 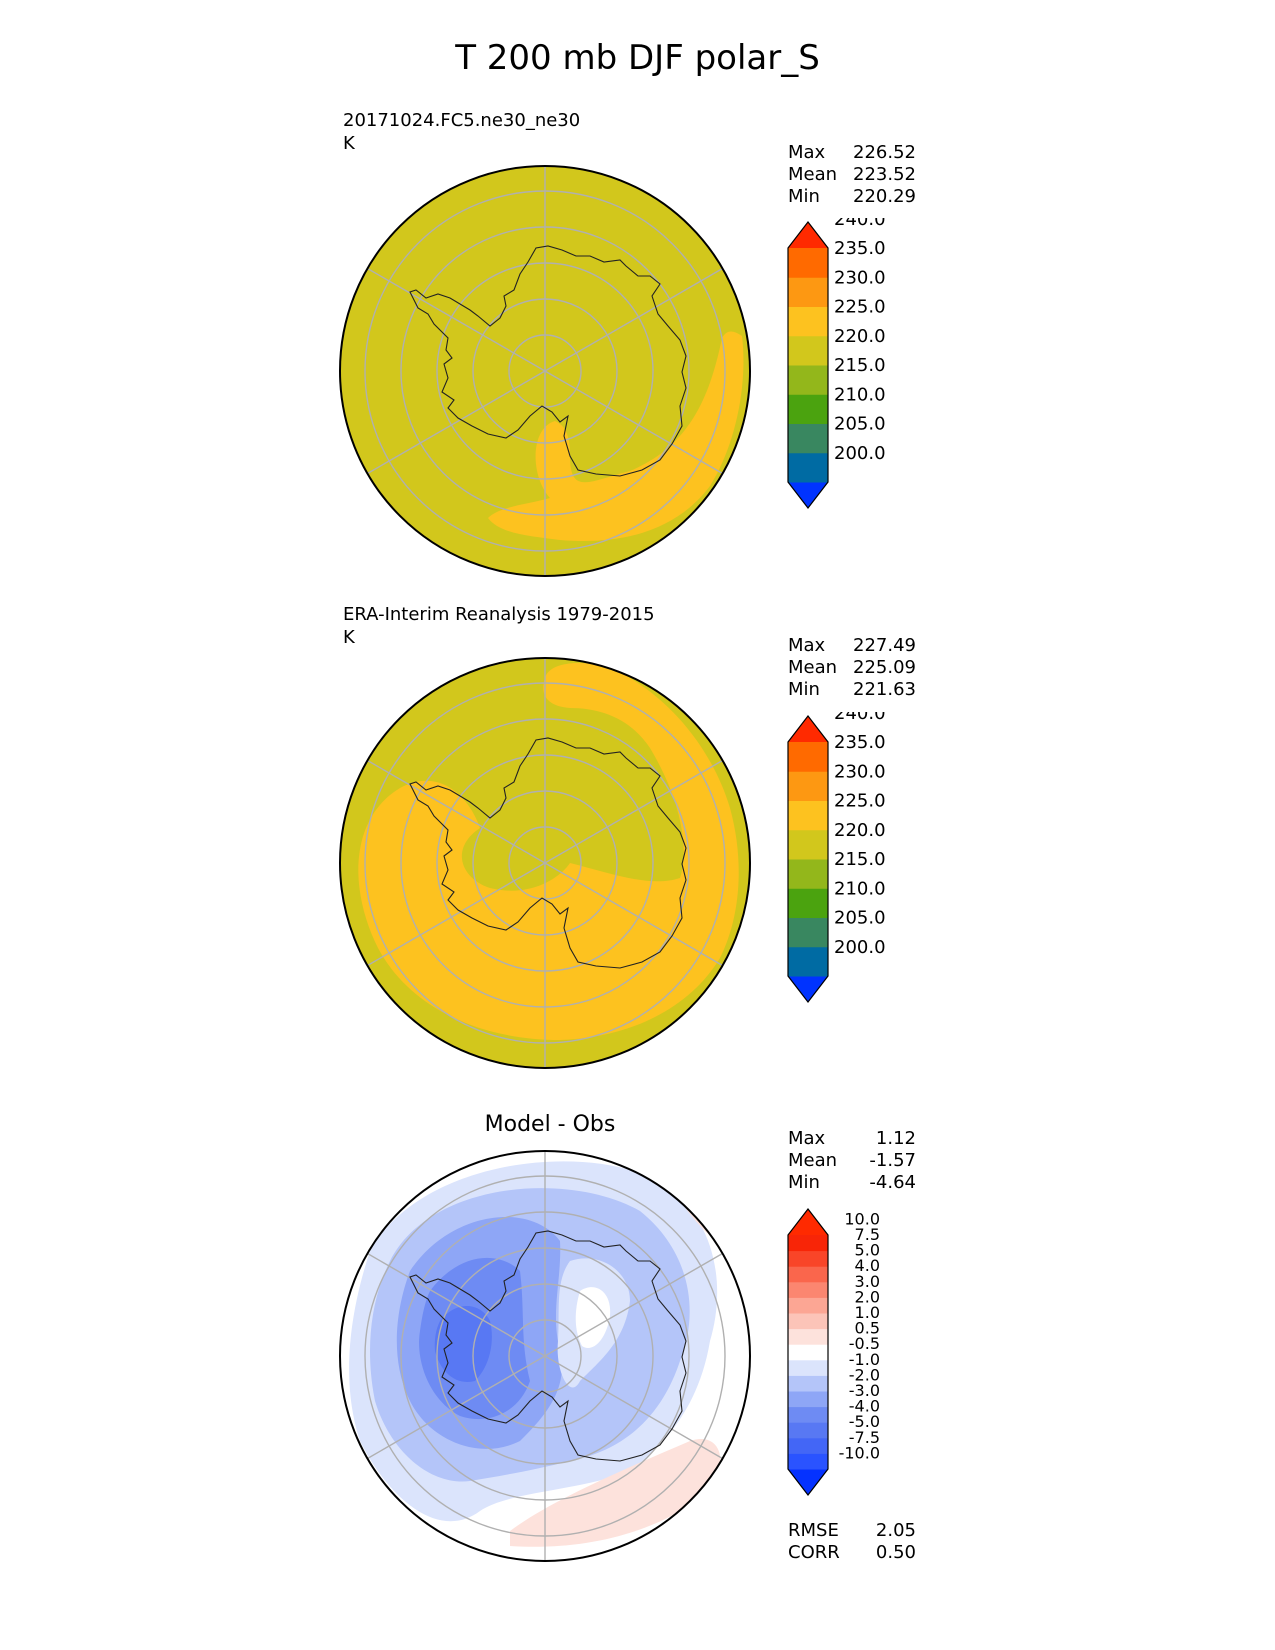 What do you see at coordinates (349, 143) in the screenshot?
I see `model-panel-units: K` at bounding box center [349, 143].